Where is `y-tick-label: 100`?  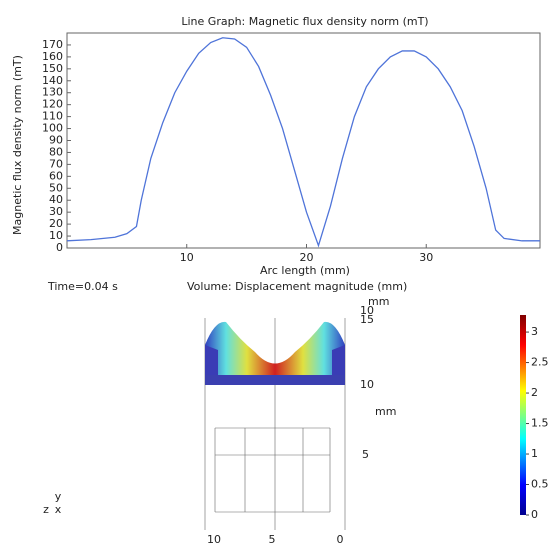
y-tick-label: 100 is located at coordinates (52, 128).